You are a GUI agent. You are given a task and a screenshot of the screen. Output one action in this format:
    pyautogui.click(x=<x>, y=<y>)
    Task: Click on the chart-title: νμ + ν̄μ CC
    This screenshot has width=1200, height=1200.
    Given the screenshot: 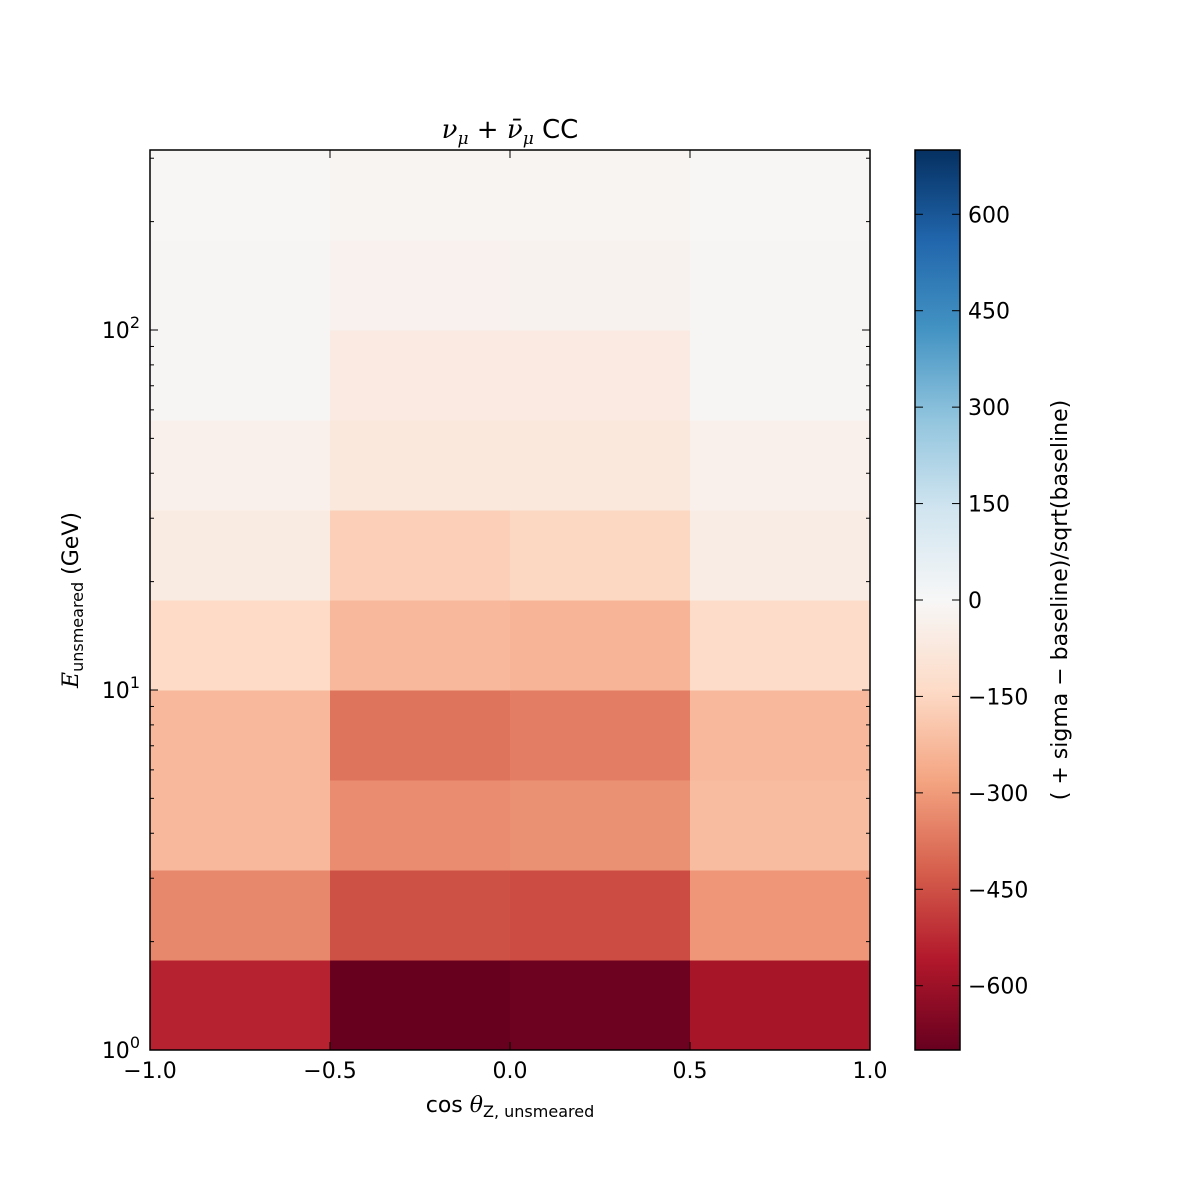 What is the action you would take?
    pyautogui.click(x=510, y=132)
    